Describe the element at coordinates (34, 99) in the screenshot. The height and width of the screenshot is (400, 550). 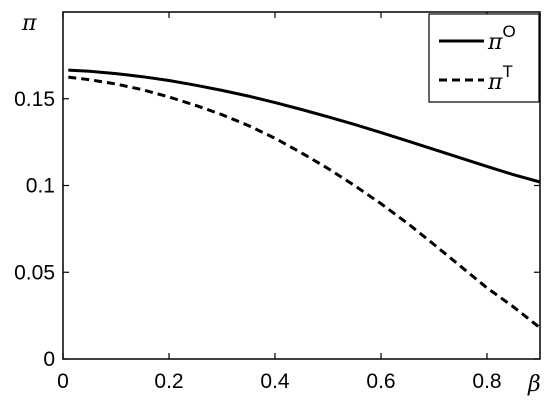
I see `y-tick-label: 0.15` at that location.